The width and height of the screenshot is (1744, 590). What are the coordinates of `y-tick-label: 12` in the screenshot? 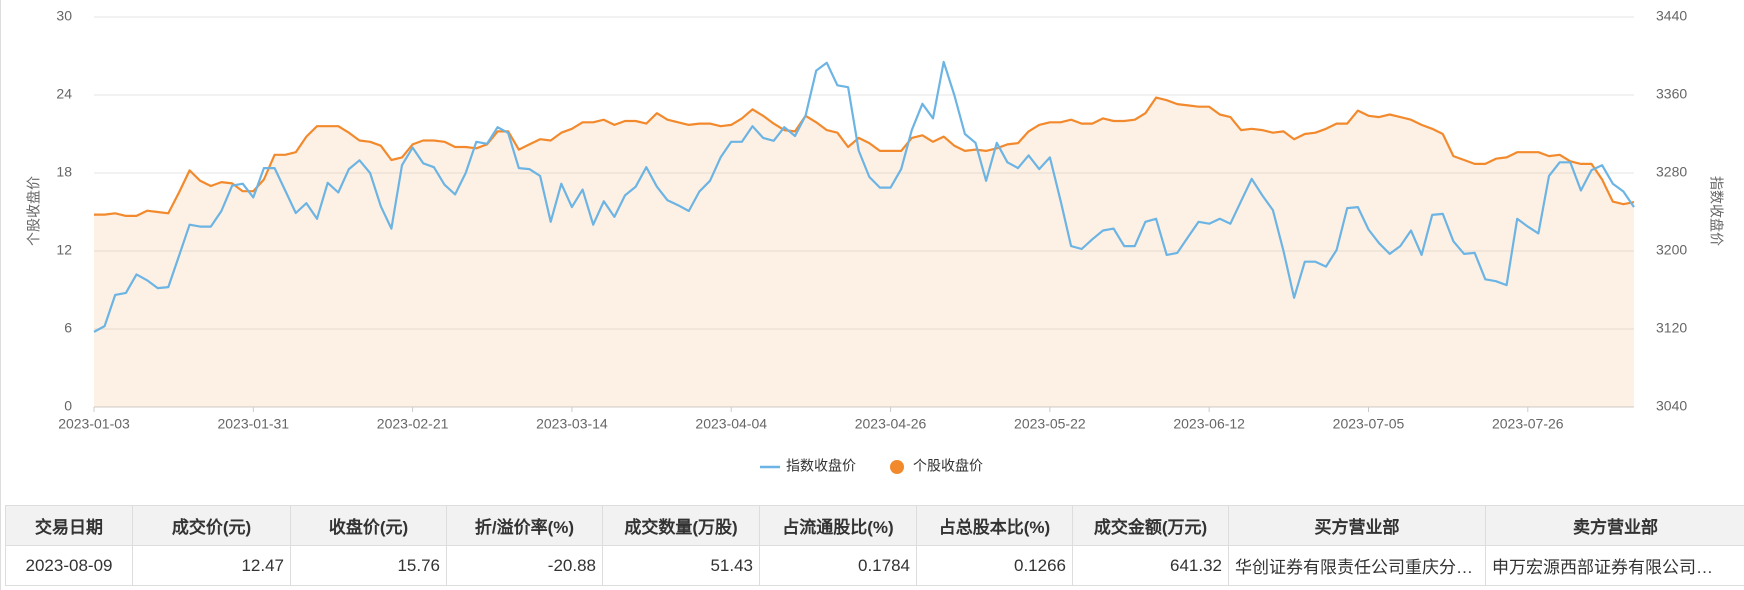 It's located at (64, 250).